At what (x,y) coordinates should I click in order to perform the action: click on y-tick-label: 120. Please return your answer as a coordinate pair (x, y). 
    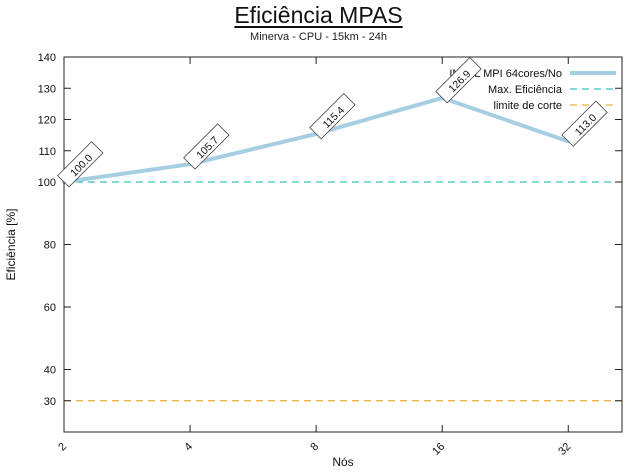
    Looking at the image, I should click on (47, 121).